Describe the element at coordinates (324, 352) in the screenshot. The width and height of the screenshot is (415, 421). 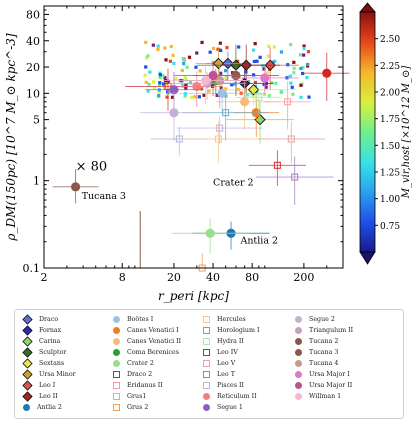
I see `legend-label: Tucana 3` at that location.